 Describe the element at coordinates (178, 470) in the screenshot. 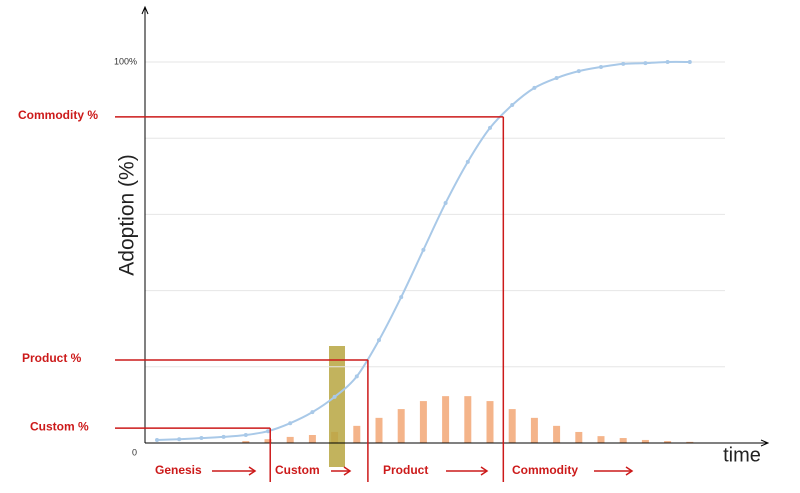

I see `stage-label: Genesis` at that location.